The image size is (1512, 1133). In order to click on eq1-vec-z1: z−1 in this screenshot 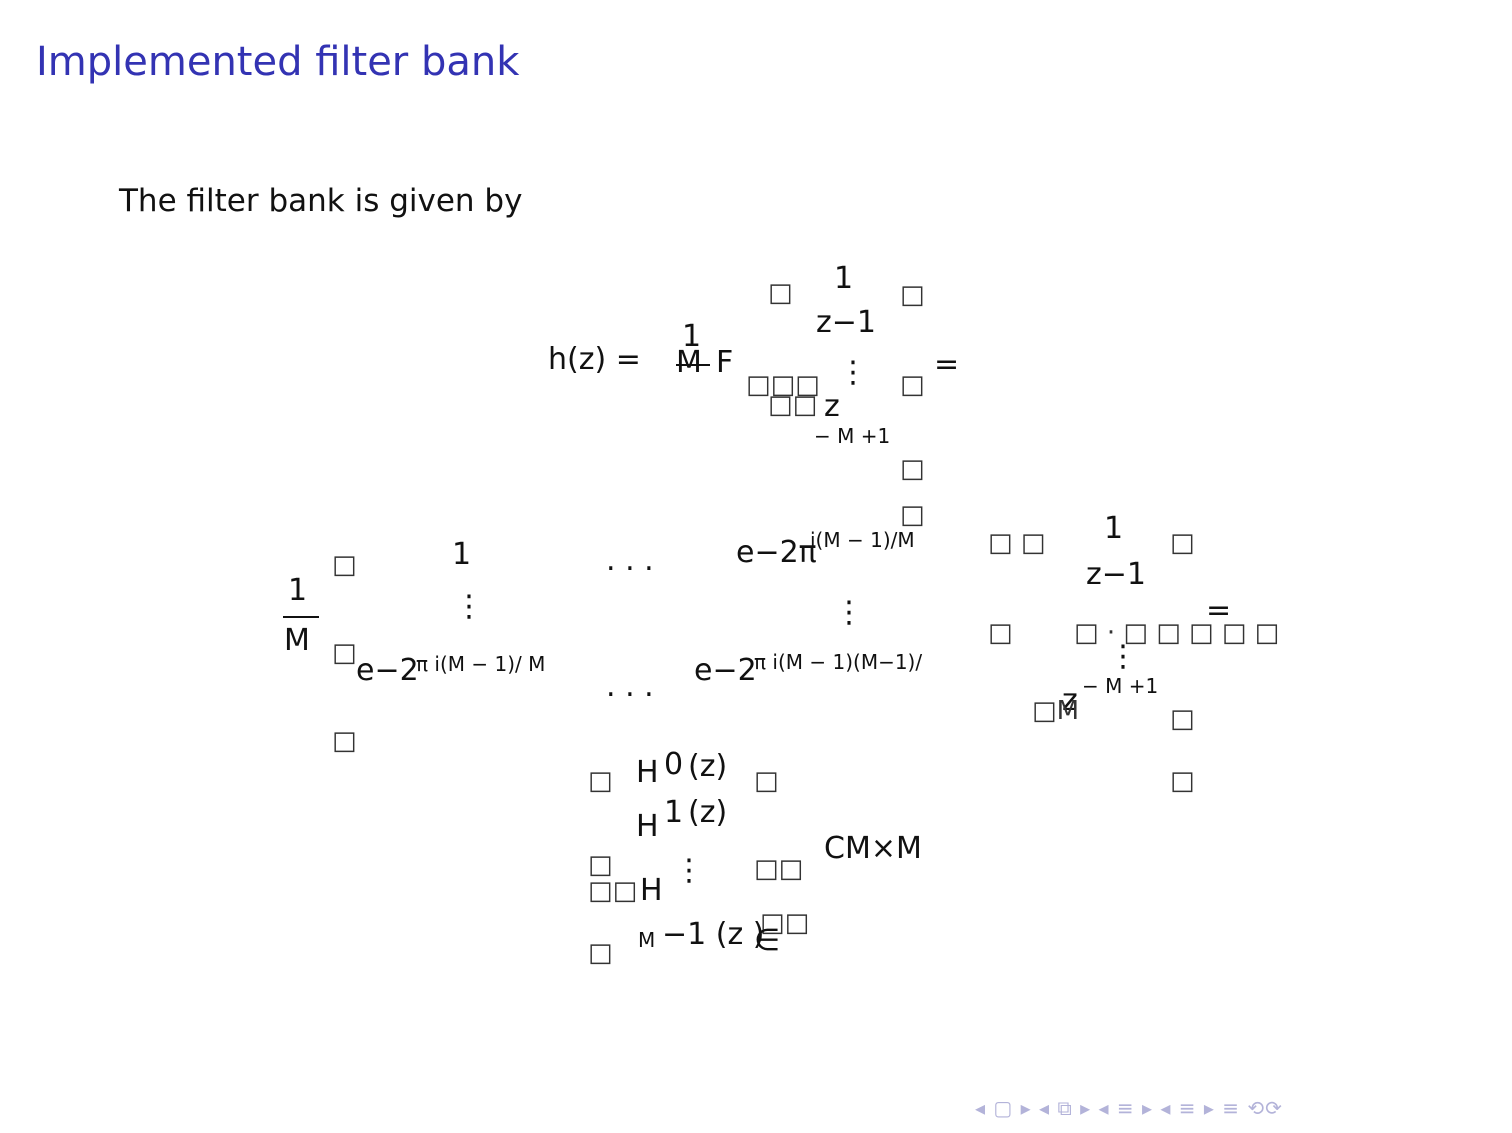, I will do `click(846, 322)`.